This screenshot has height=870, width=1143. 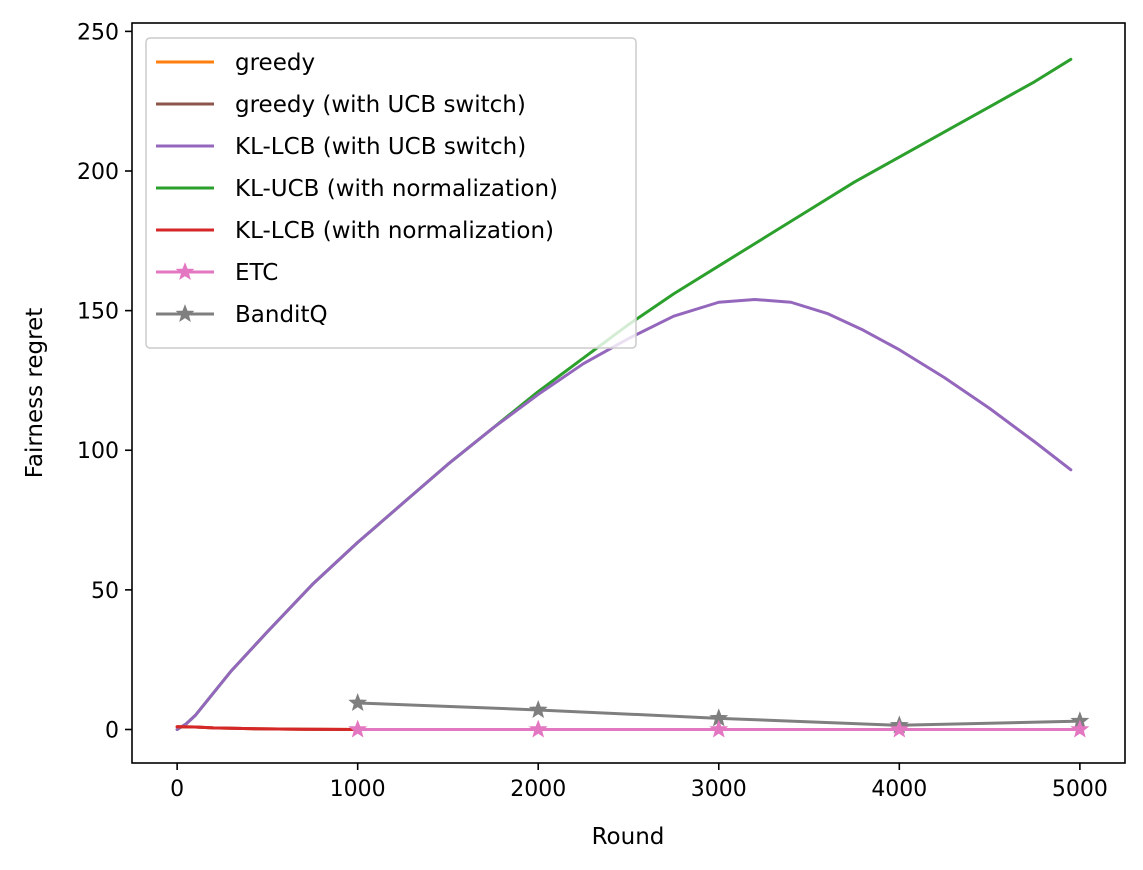 What do you see at coordinates (899, 789) in the screenshot?
I see `x-tick-label: 4000` at bounding box center [899, 789].